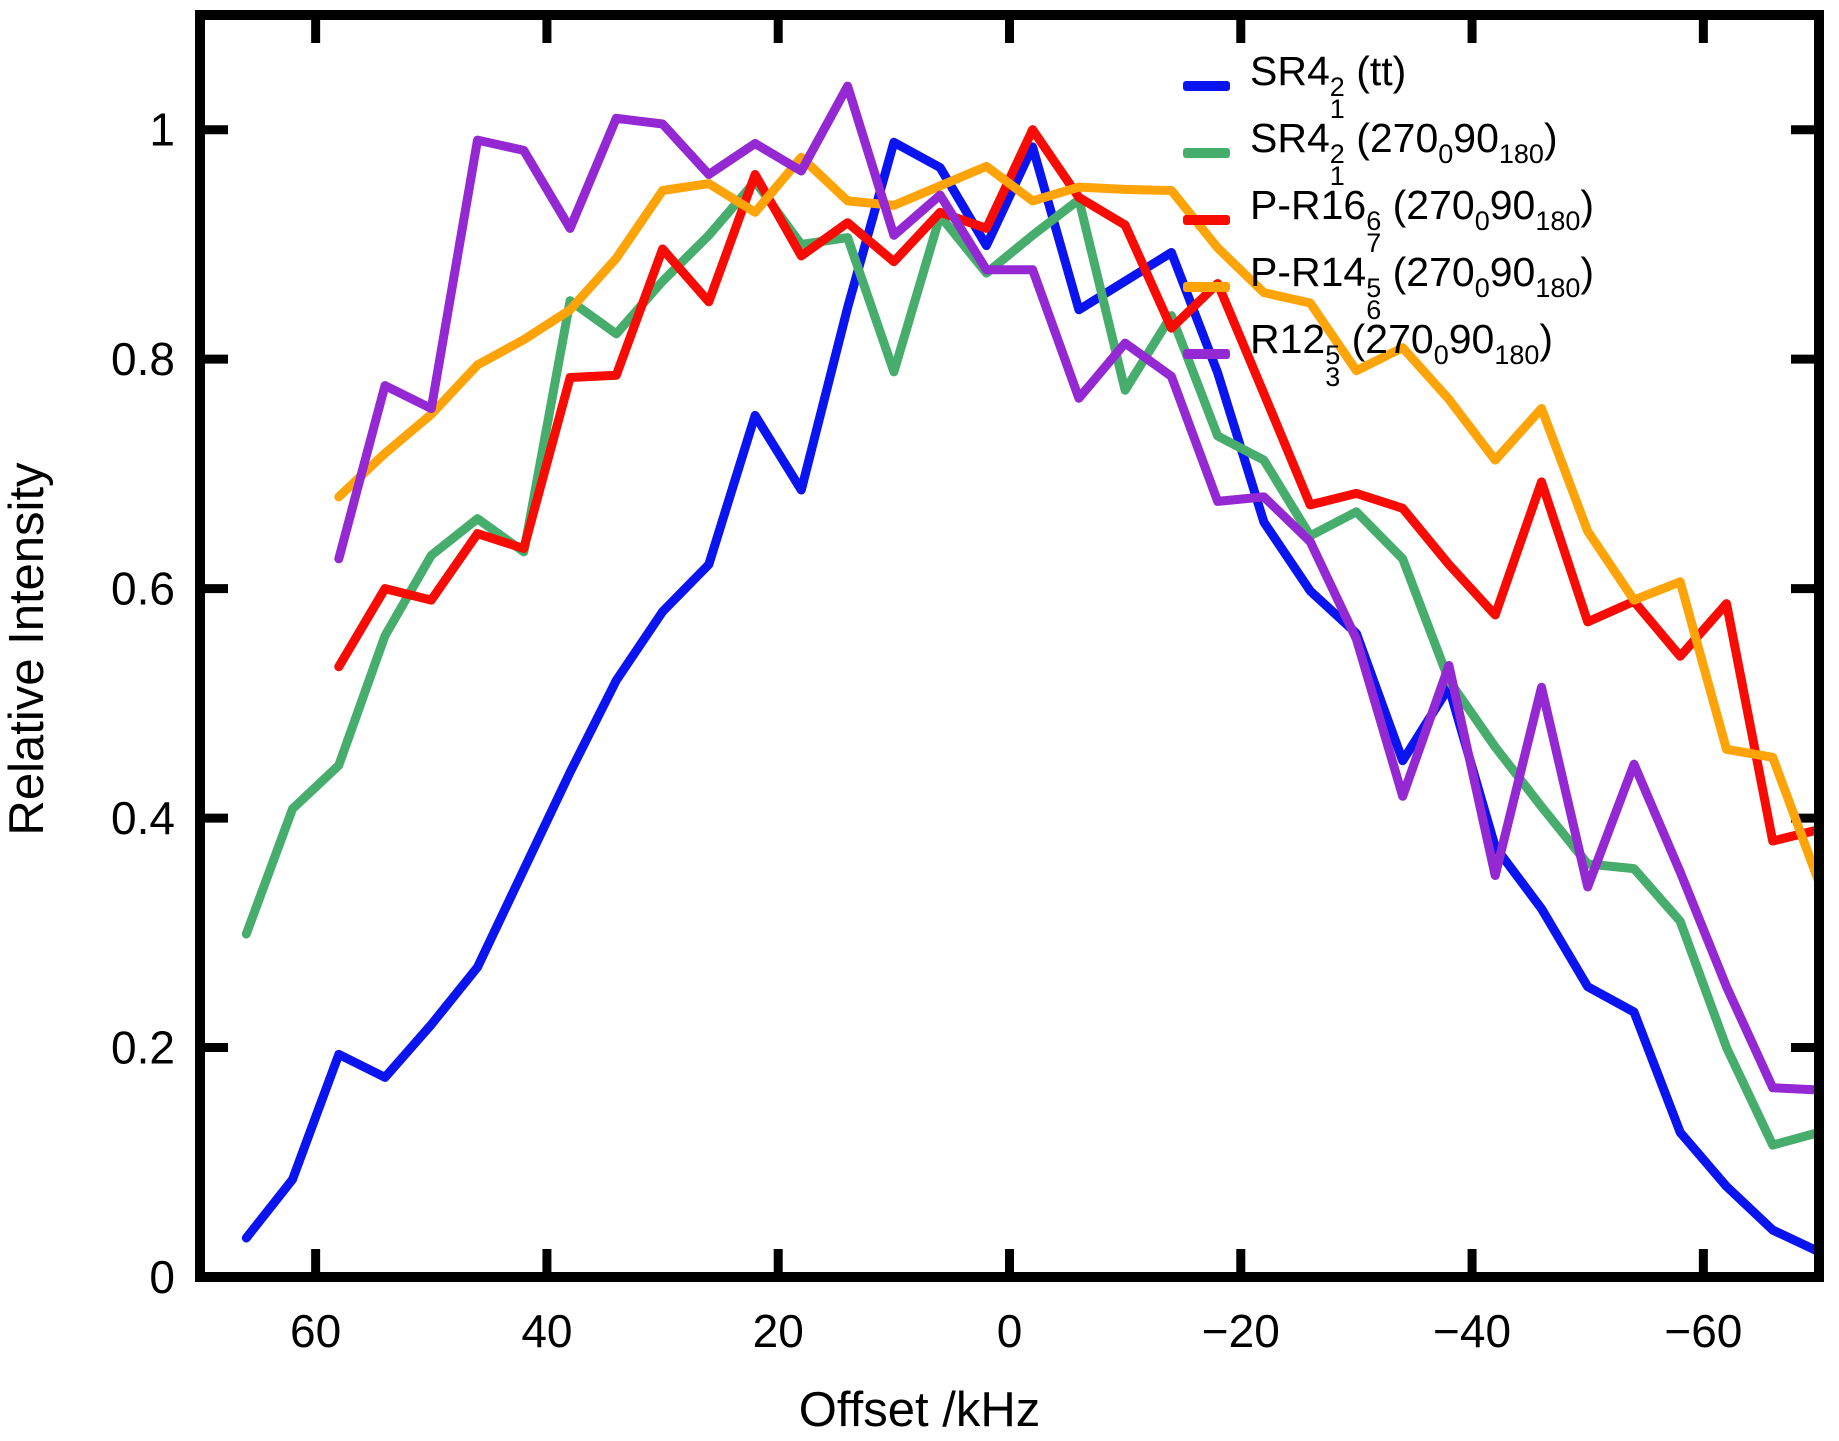 The image size is (1839, 1441). I want to click on y-tick-label: 0, so click(162, 1277).